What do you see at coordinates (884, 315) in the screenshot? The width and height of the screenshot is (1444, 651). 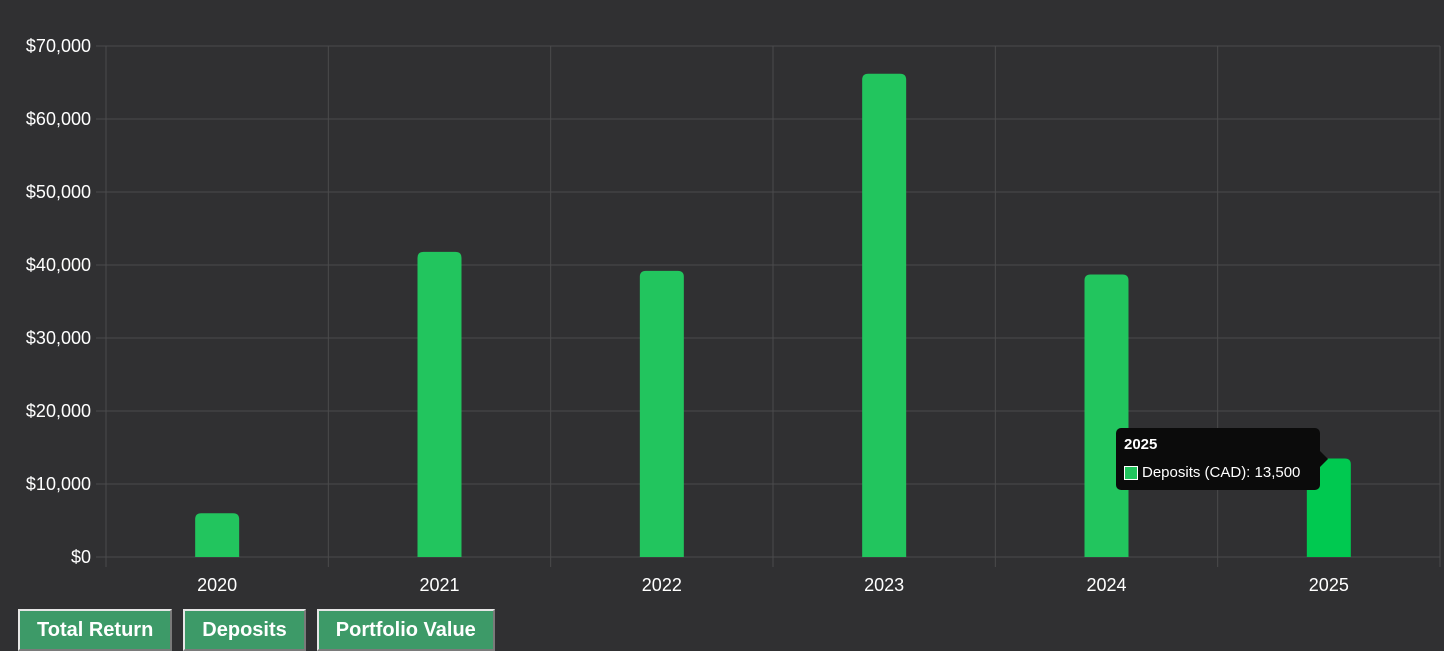 I see `bar-2023` at bounding box center [884, 315].